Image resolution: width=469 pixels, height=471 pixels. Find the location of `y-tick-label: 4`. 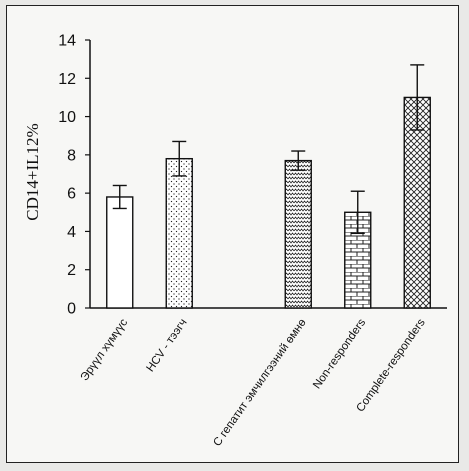

y-tick-label: 4 is located at coordinates (71, 232).